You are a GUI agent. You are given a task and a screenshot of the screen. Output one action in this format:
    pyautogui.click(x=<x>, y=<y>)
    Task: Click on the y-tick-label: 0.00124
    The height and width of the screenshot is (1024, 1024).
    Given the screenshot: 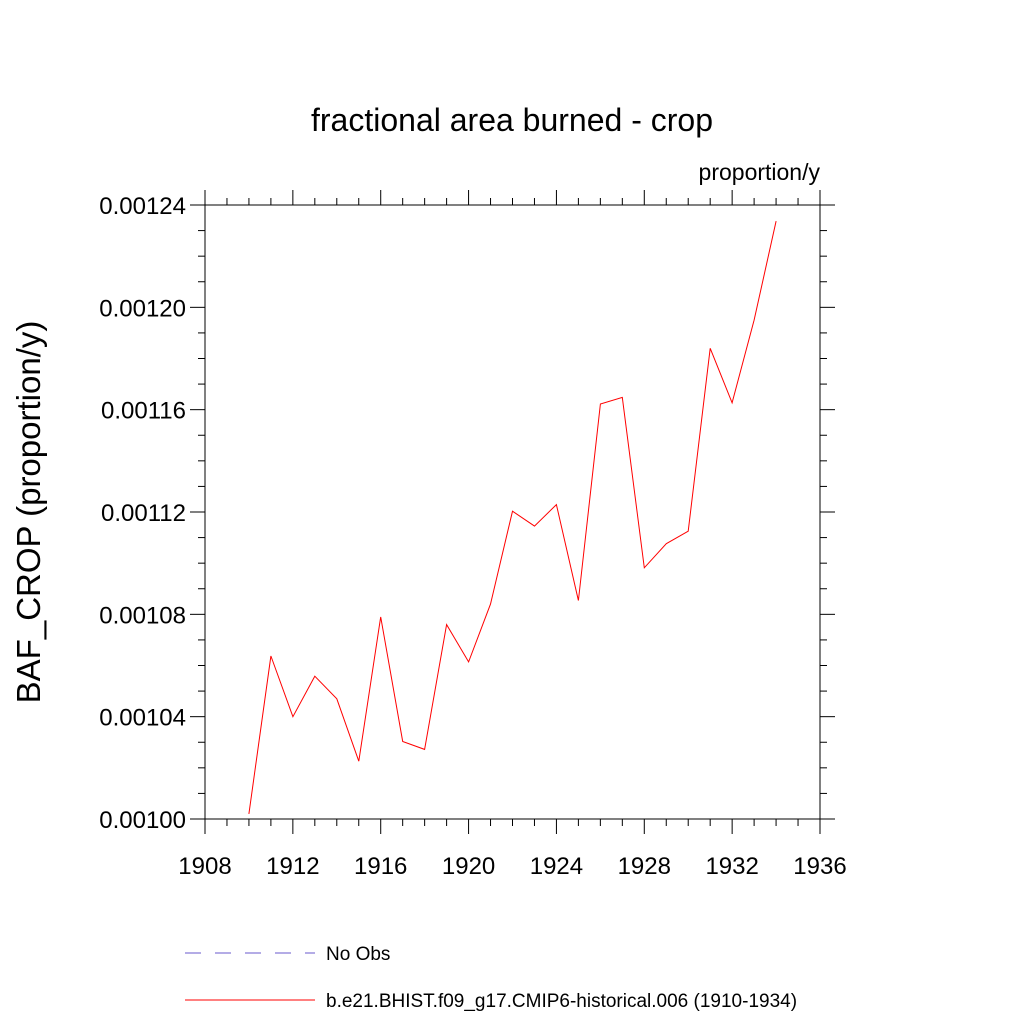 What is the action you would take?
    pyautogui.click(x=142, y=206)
    